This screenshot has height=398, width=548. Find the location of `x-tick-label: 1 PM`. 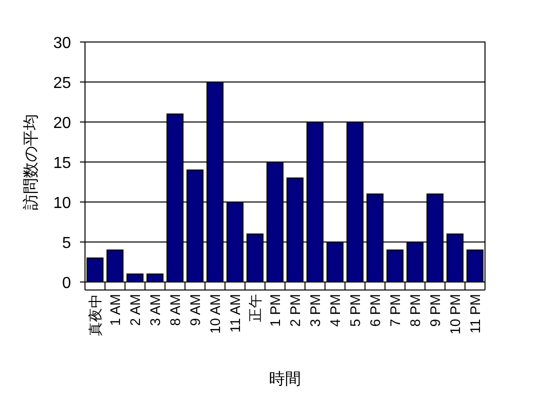

x-tick-label: 1 PM is located at coordinates (275, 310).